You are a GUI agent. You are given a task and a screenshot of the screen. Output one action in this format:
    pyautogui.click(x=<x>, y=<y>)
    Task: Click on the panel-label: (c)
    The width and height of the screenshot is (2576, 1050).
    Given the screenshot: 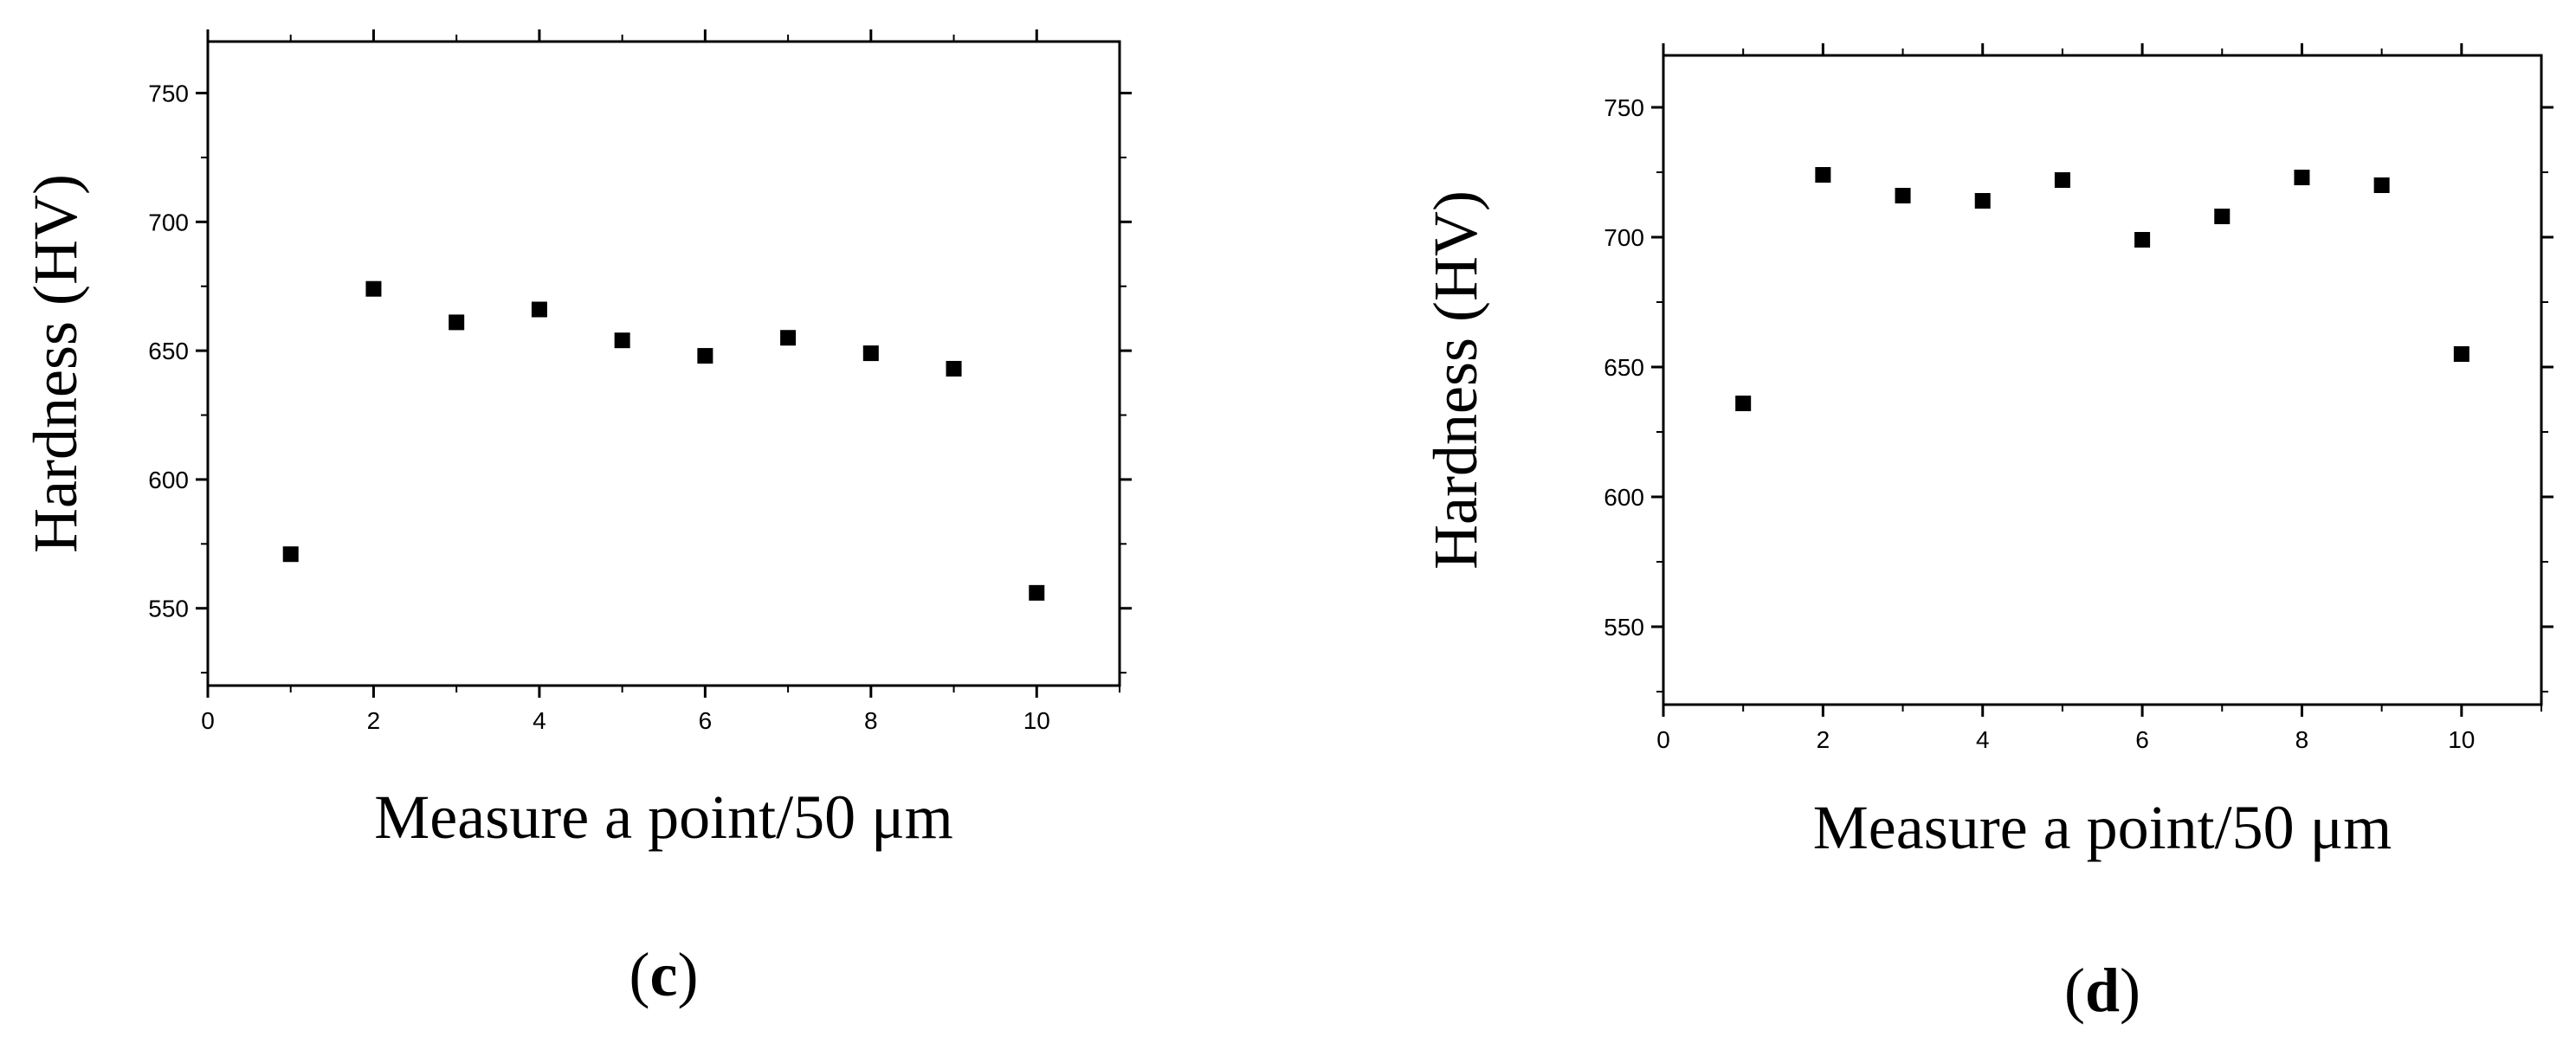 What is the action you would take?
    pyautogui.click(x=664, y=974)
    